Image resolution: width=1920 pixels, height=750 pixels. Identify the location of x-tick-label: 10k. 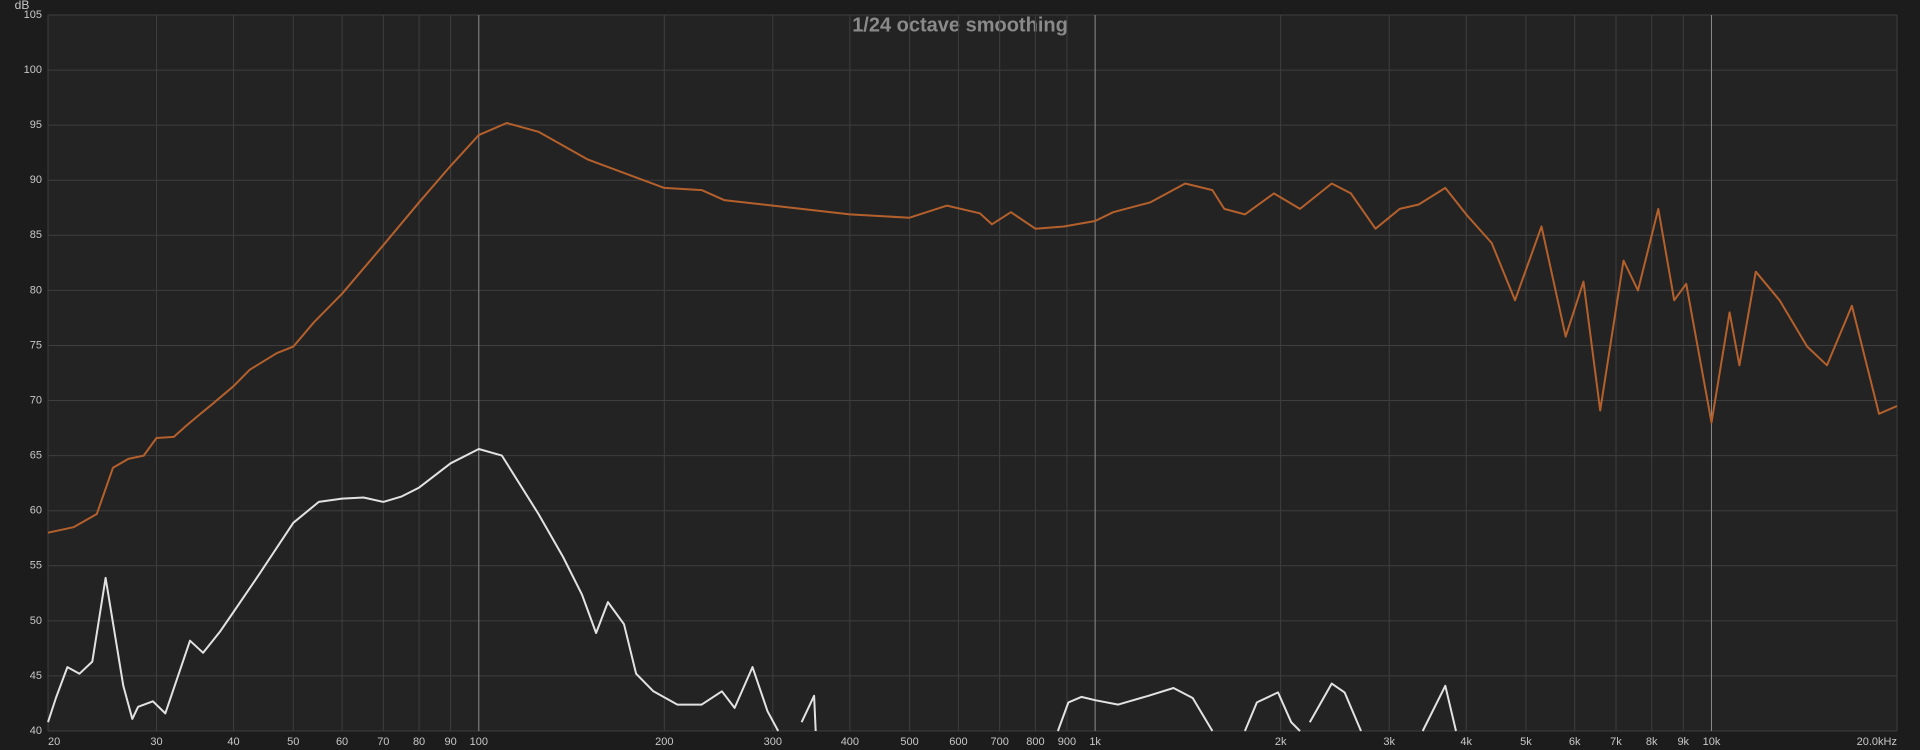
(1712, 742).